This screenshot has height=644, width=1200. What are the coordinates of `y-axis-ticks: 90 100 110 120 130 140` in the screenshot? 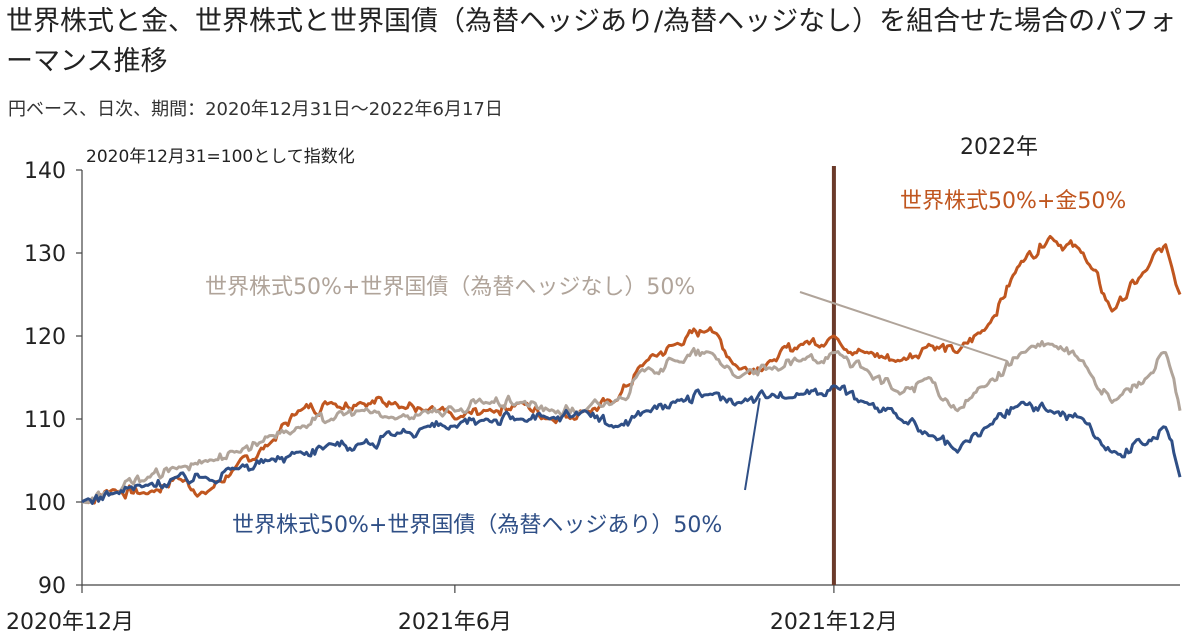 It's located at (53, 379).